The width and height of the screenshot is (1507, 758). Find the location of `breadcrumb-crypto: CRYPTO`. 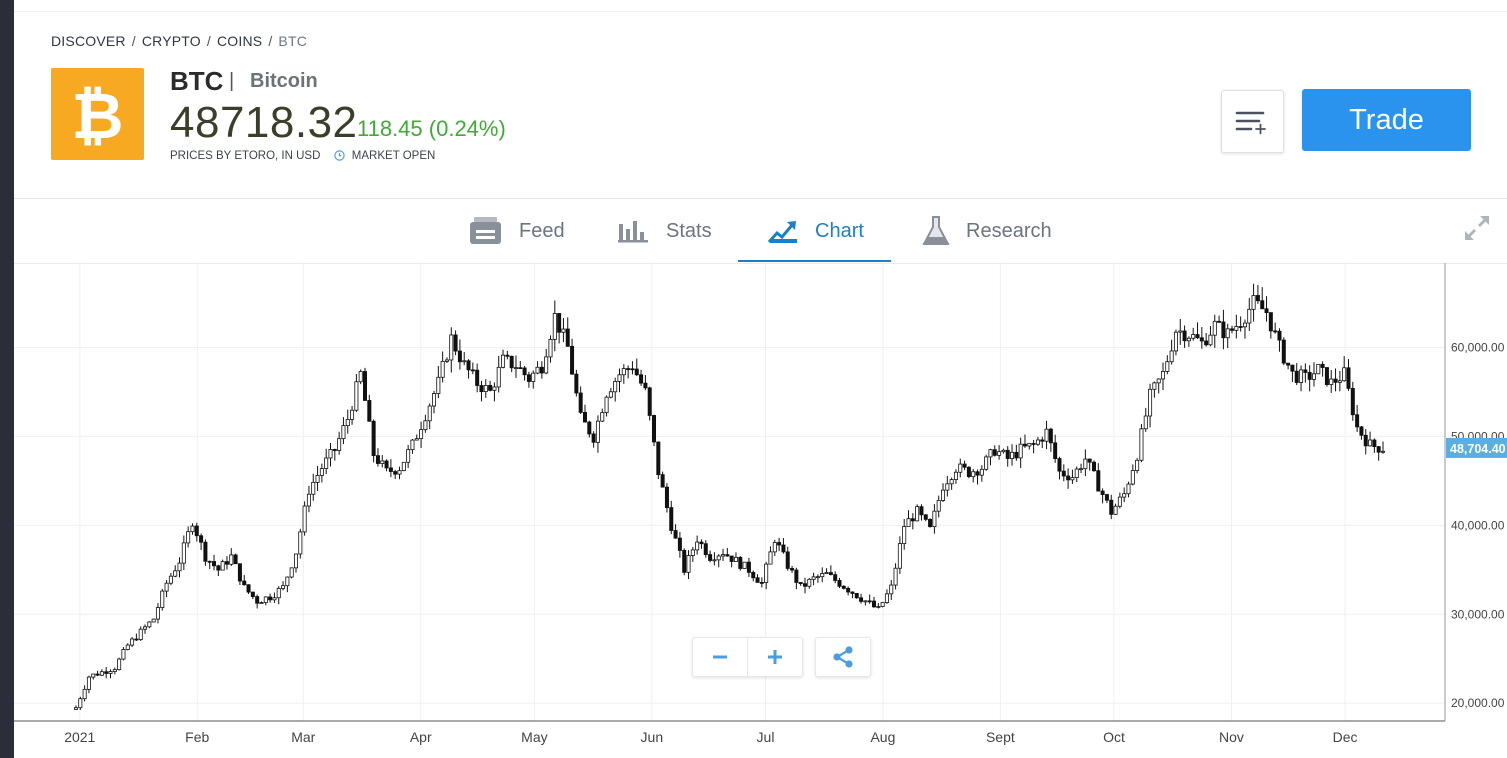

breadcrumb-crypto: CRYPTO is located at coordinates (171, 41).